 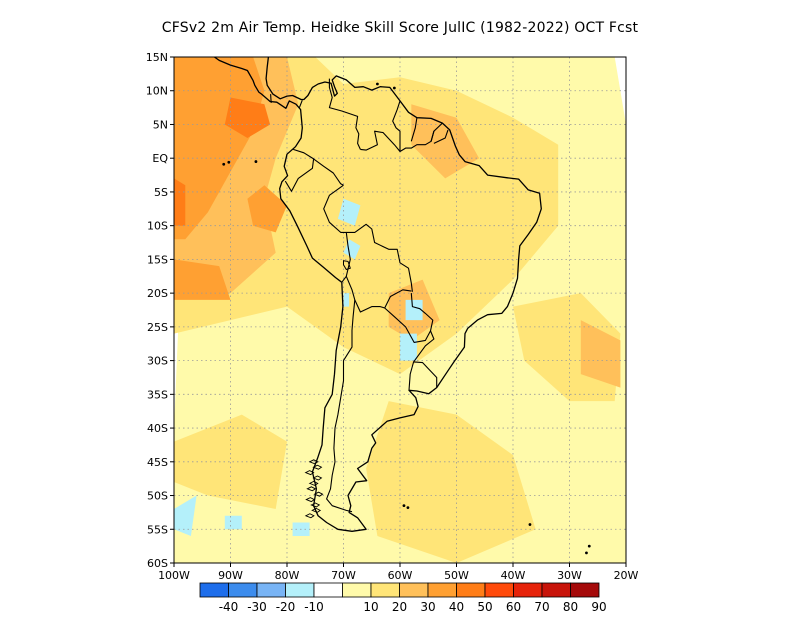 What do you see at coordinates (157, 529) in the screenshot?
I see `lat-label: 55S` at bounding box center [157, 529].